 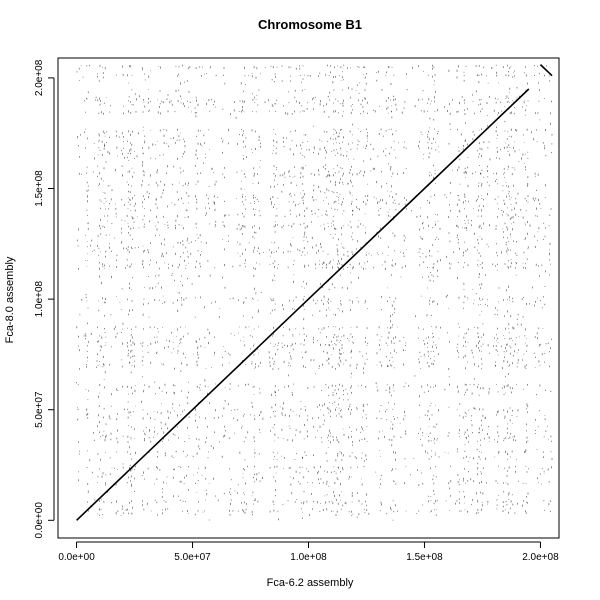 I want to click on x-tick-label: 1.5e+08, so click(x=424, y=557).